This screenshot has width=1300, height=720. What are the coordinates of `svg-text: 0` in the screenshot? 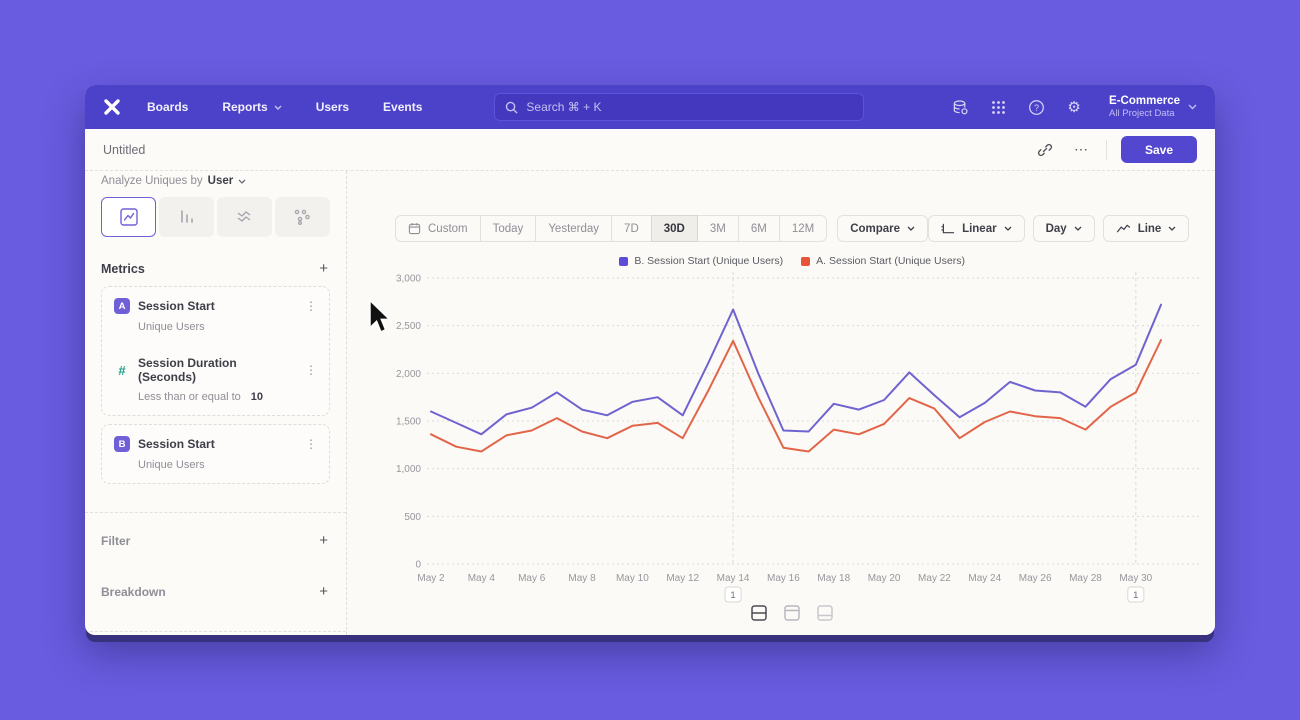 It's located at (418, 565).